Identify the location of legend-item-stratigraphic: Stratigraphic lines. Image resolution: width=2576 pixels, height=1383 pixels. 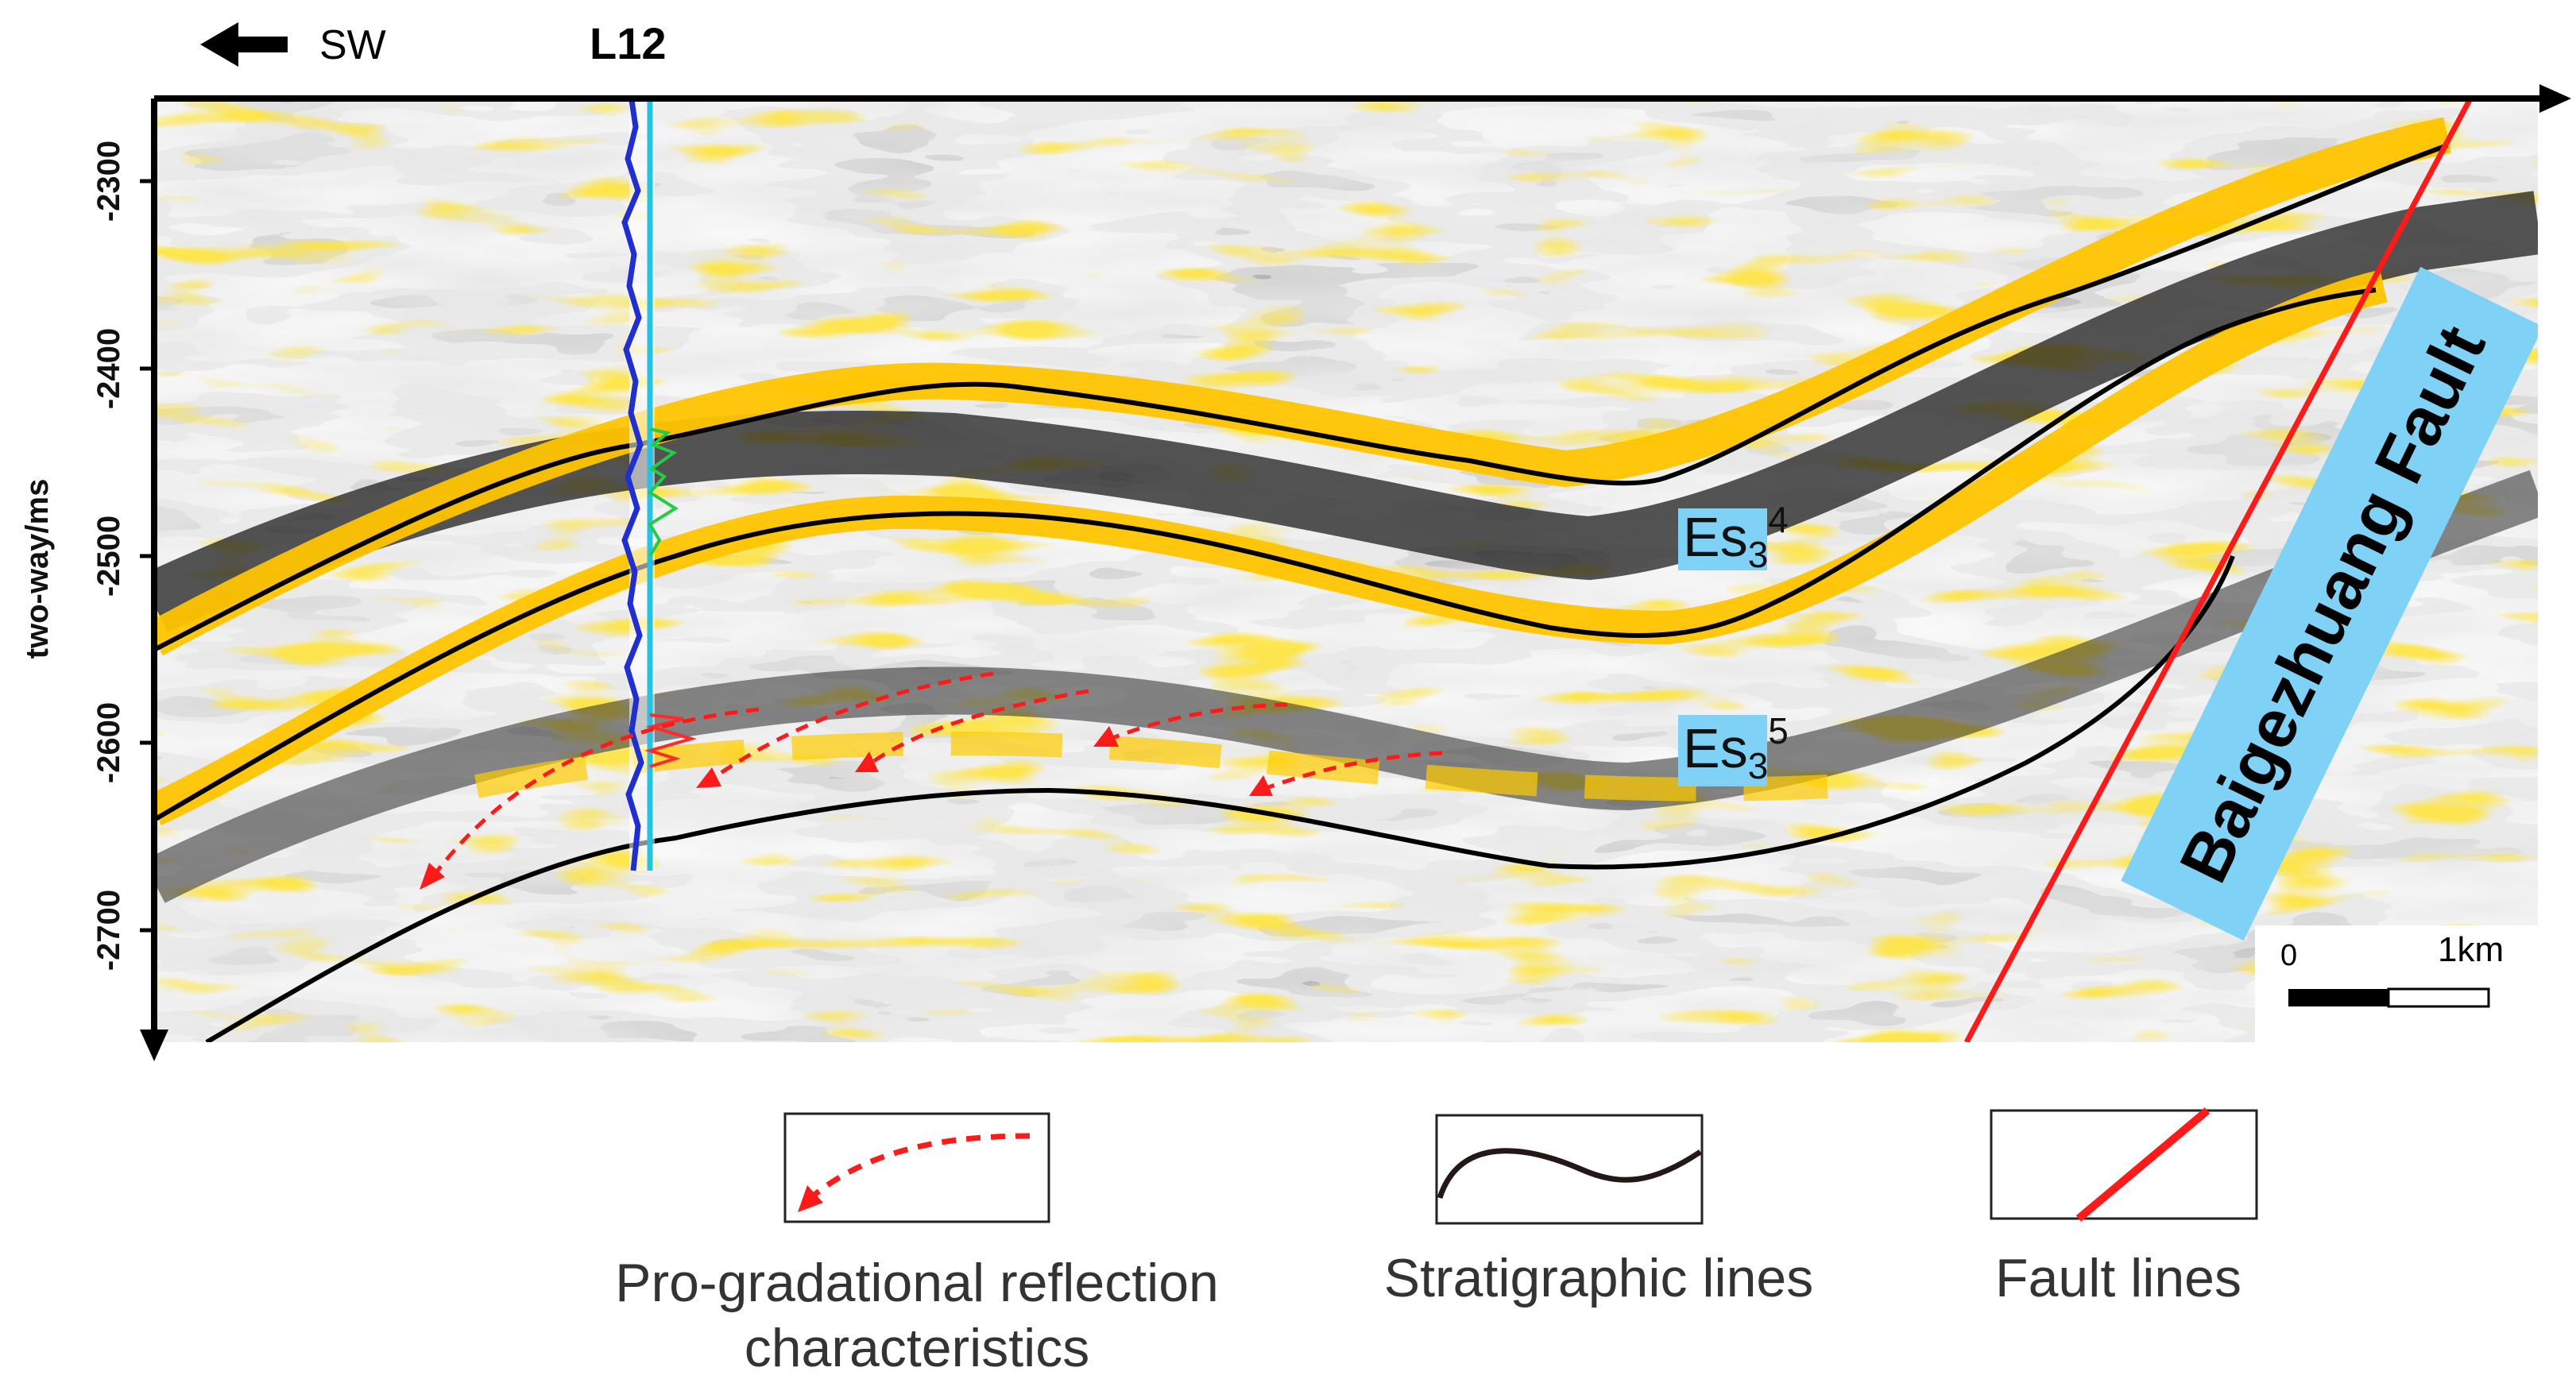
(1598, 1211).